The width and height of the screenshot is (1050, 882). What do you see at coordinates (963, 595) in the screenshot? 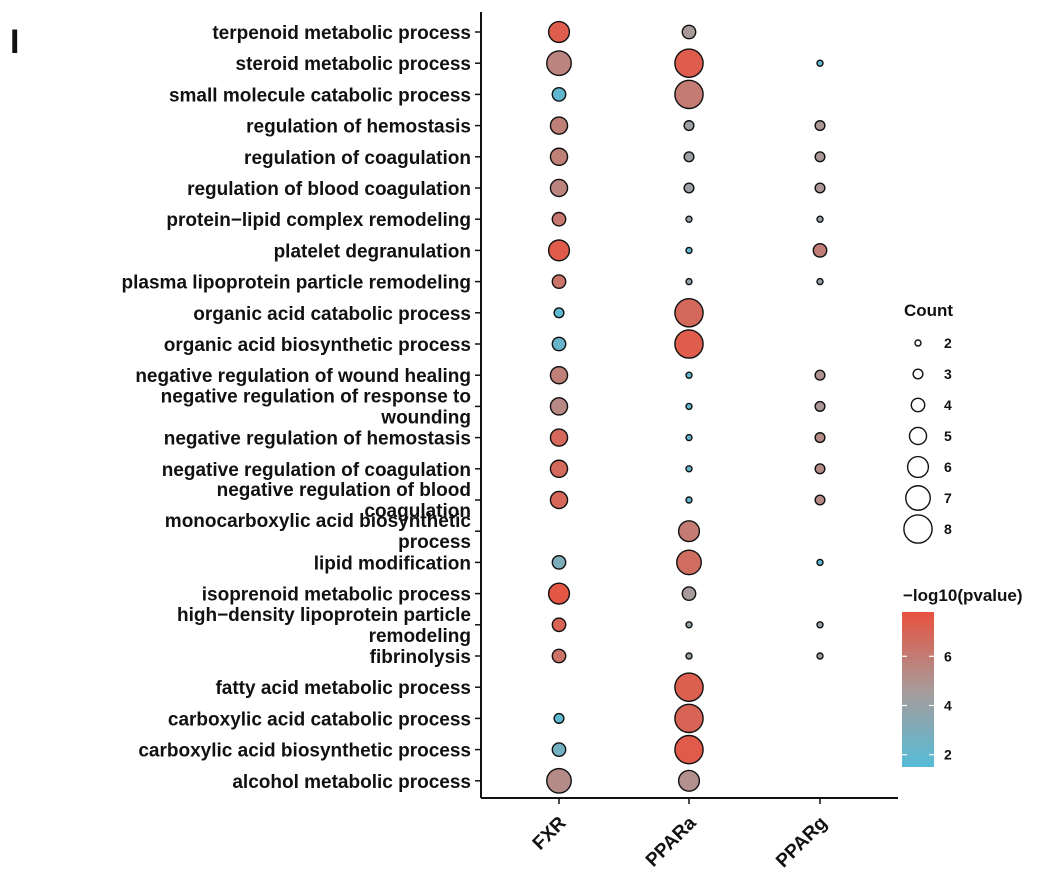
I see `color-legend-title: −log10(pvalue)` at bounding box center [963, 595].